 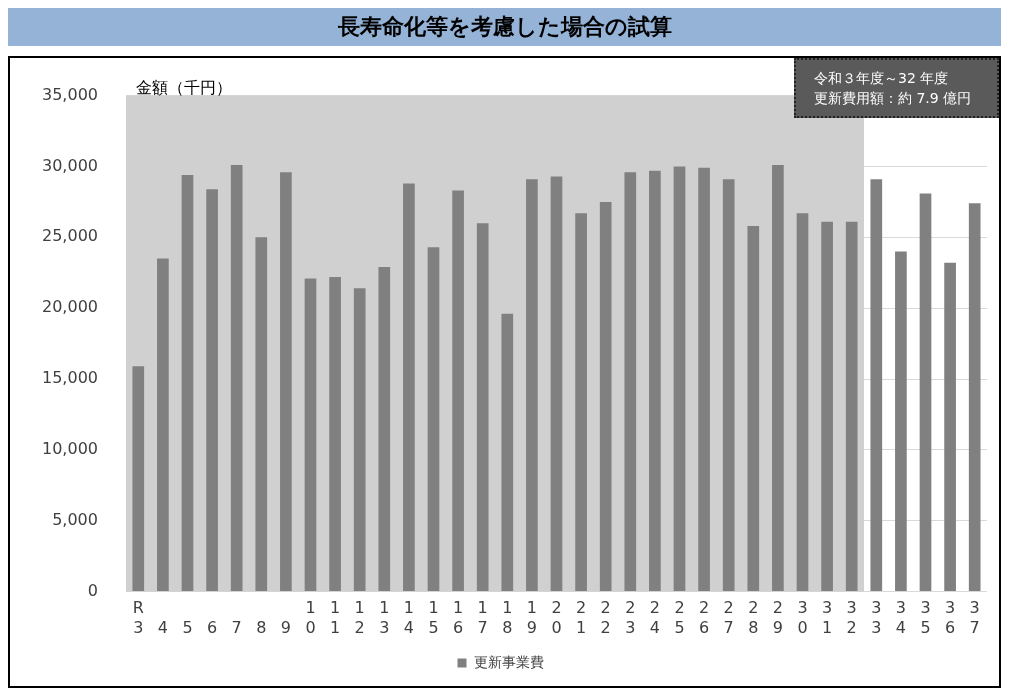 What do you see at coordinates (876, 617) in the screenshot?
I see `x-tick-label: 33` at bounding box center [876, 617].